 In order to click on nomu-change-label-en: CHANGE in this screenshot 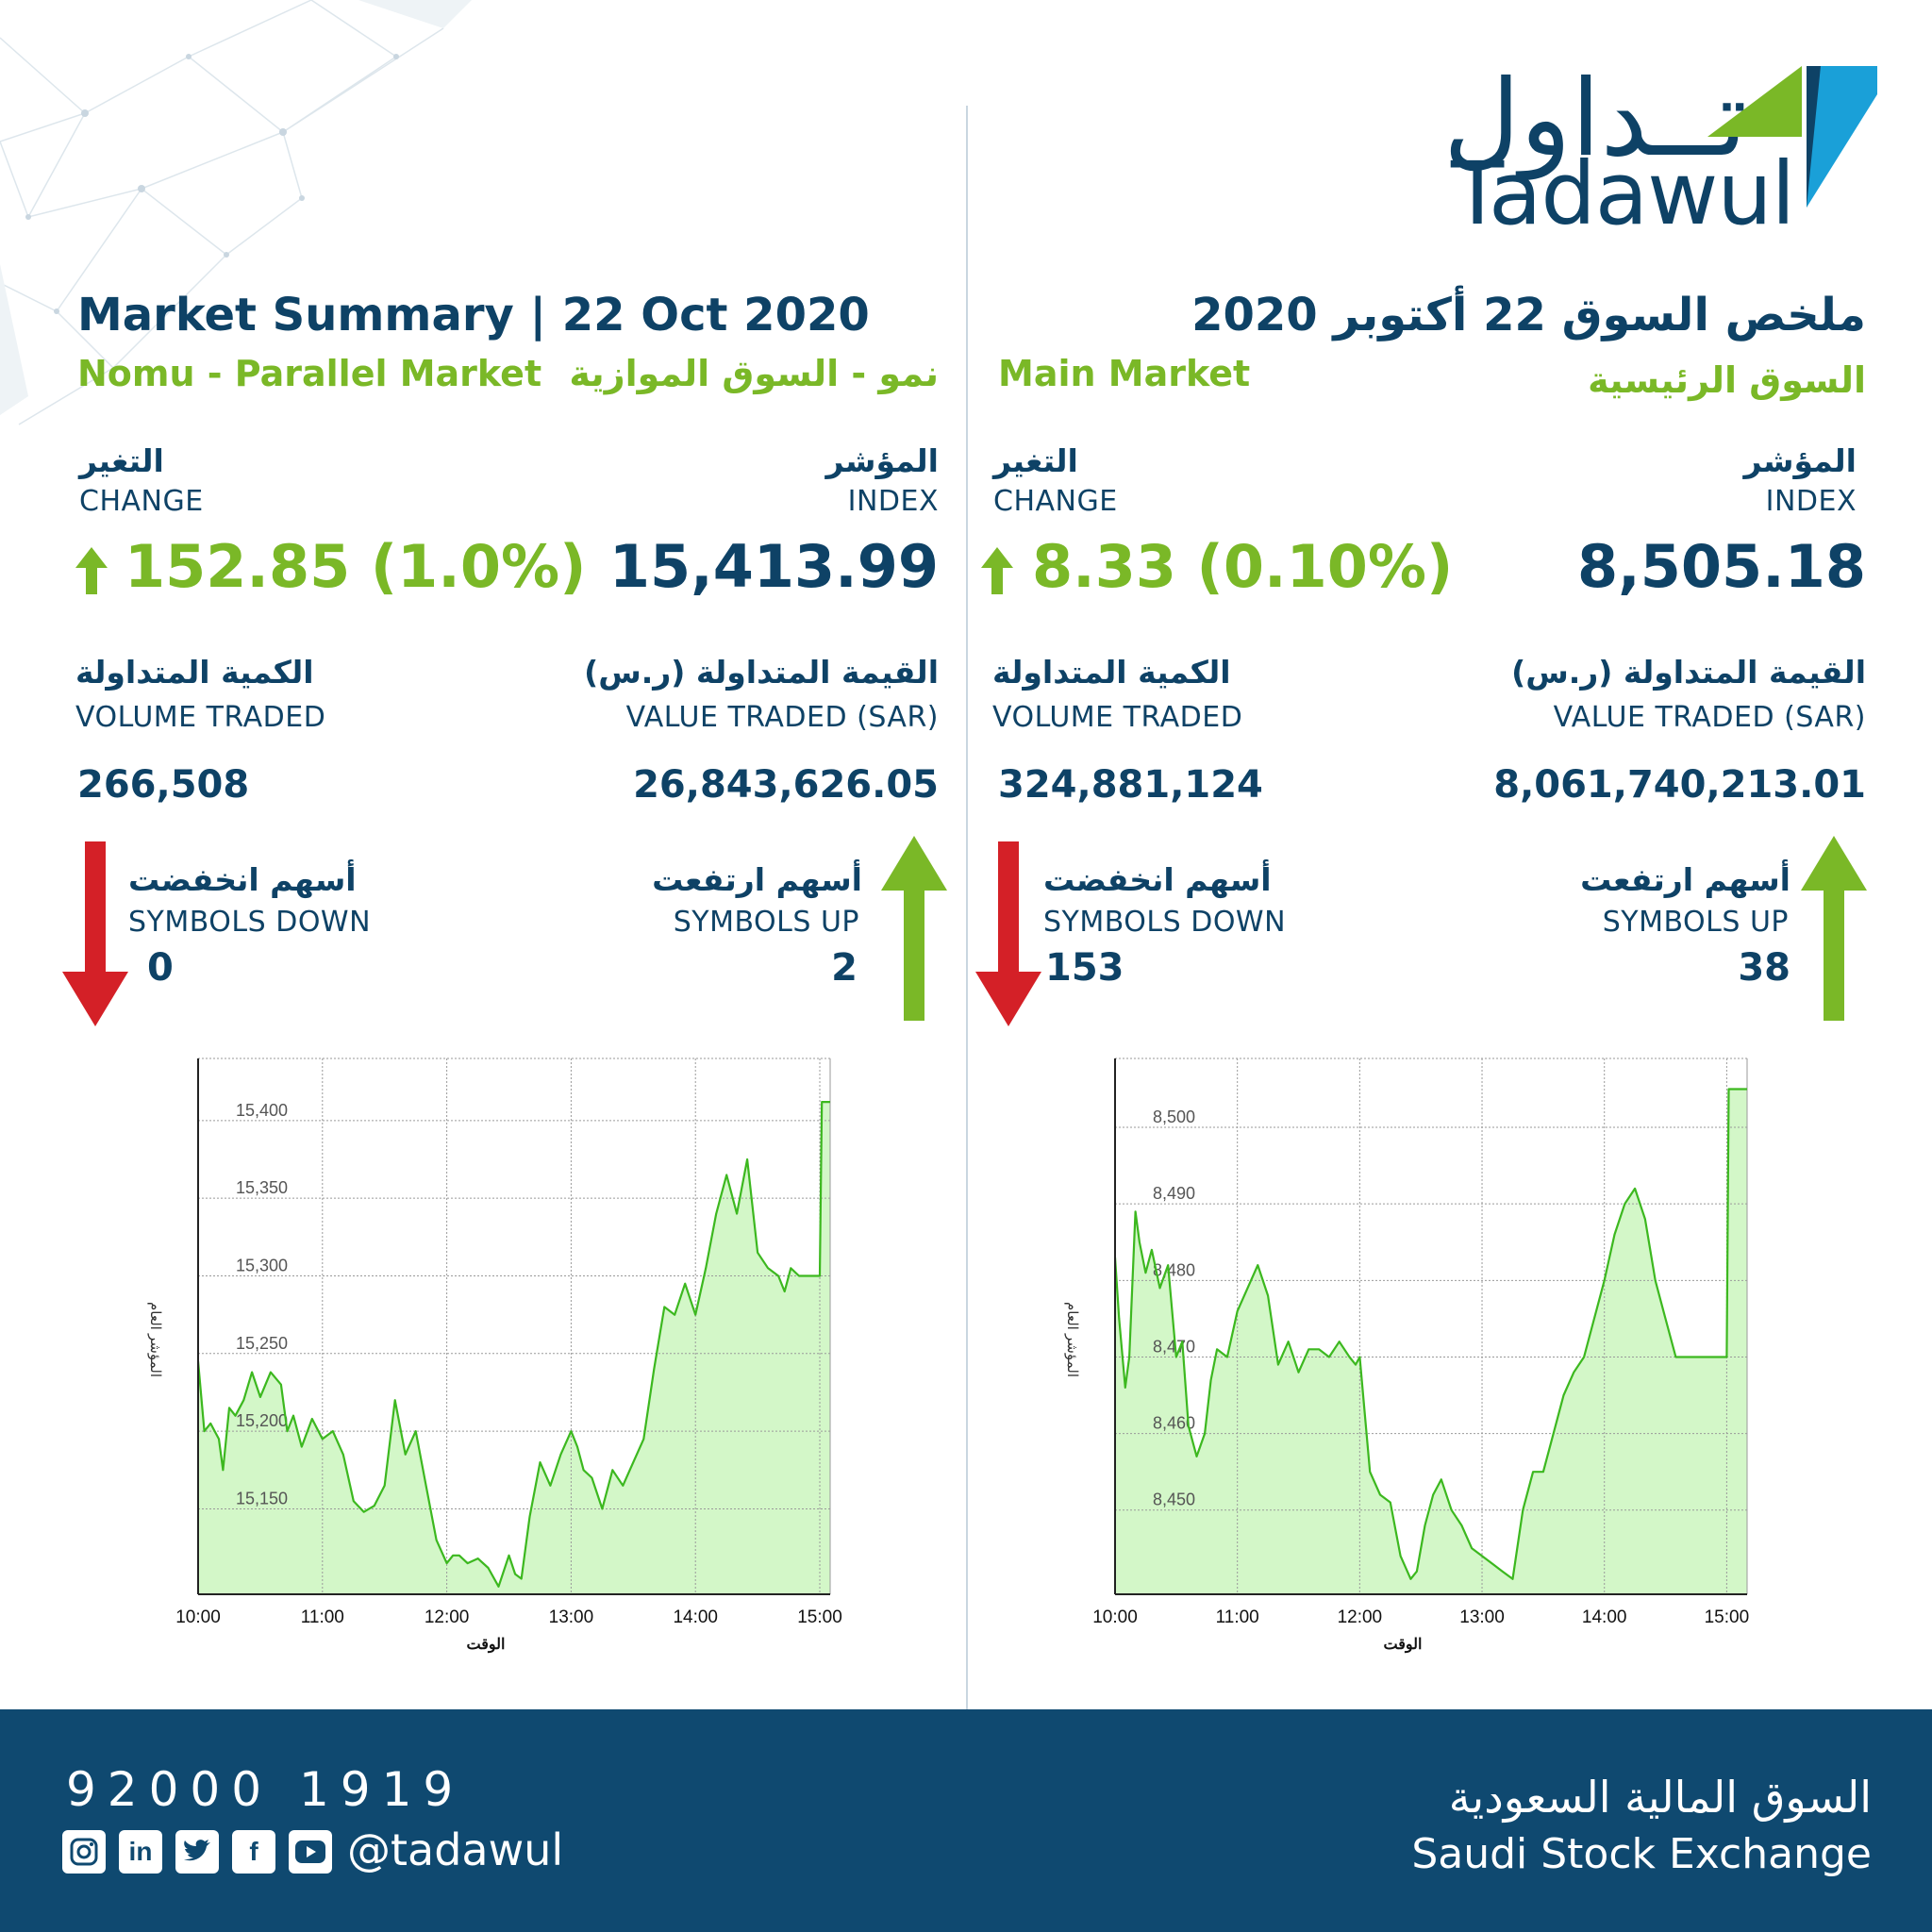, I will do `click(141, 501)`.